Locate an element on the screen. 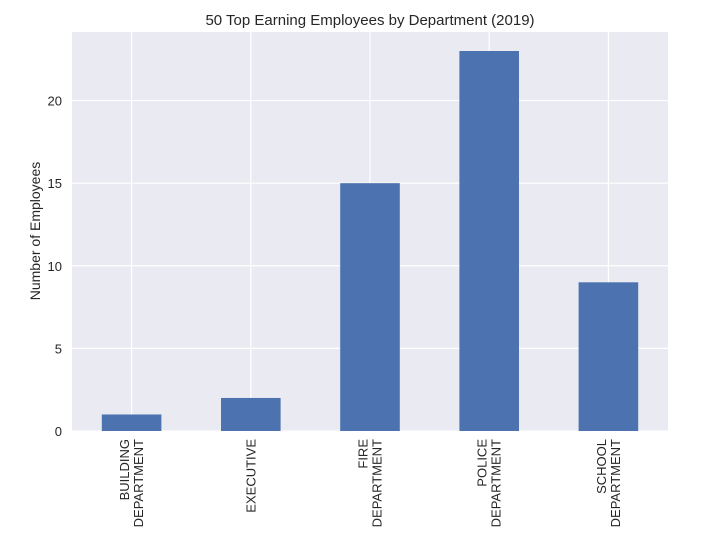  y-tick-label: 0 is located at coordinates (58, 431).